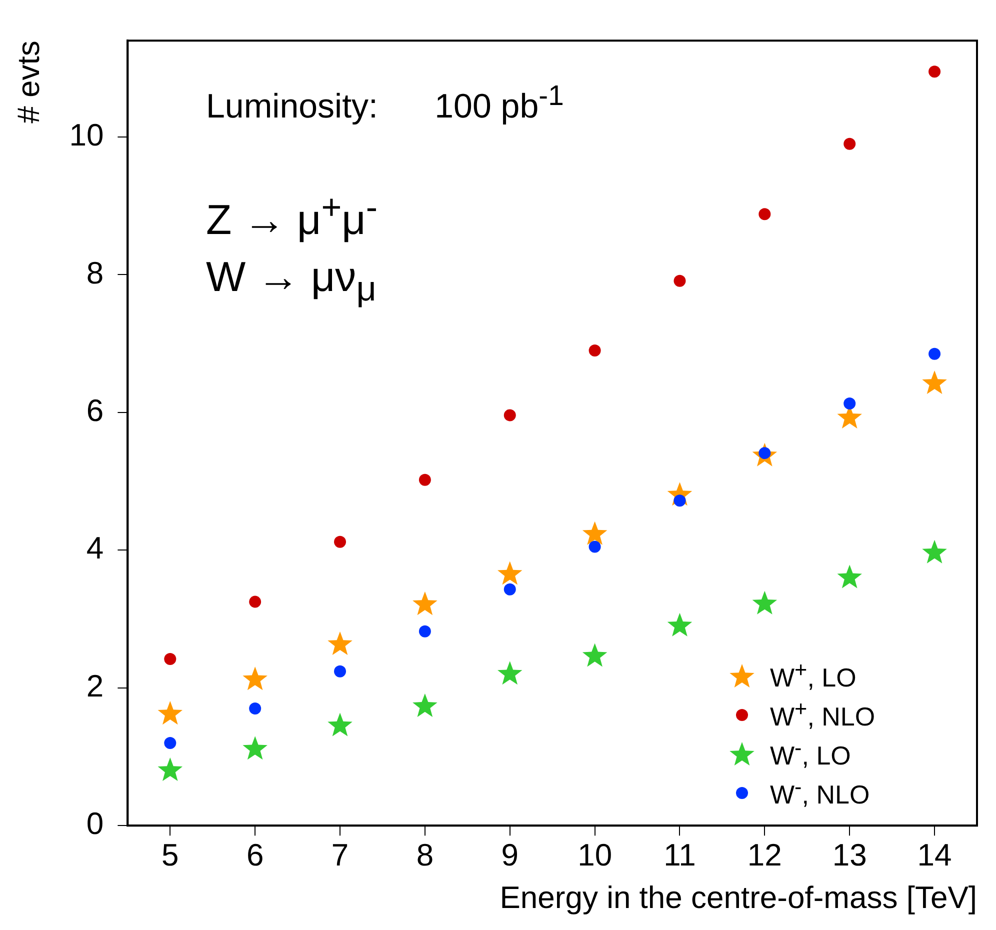 Image resolution: width=996 pixels, height=930 pixels. Describe the element at coordinates (934, 855) in the screenshot. I see `x-tick-label: 14` at that location.